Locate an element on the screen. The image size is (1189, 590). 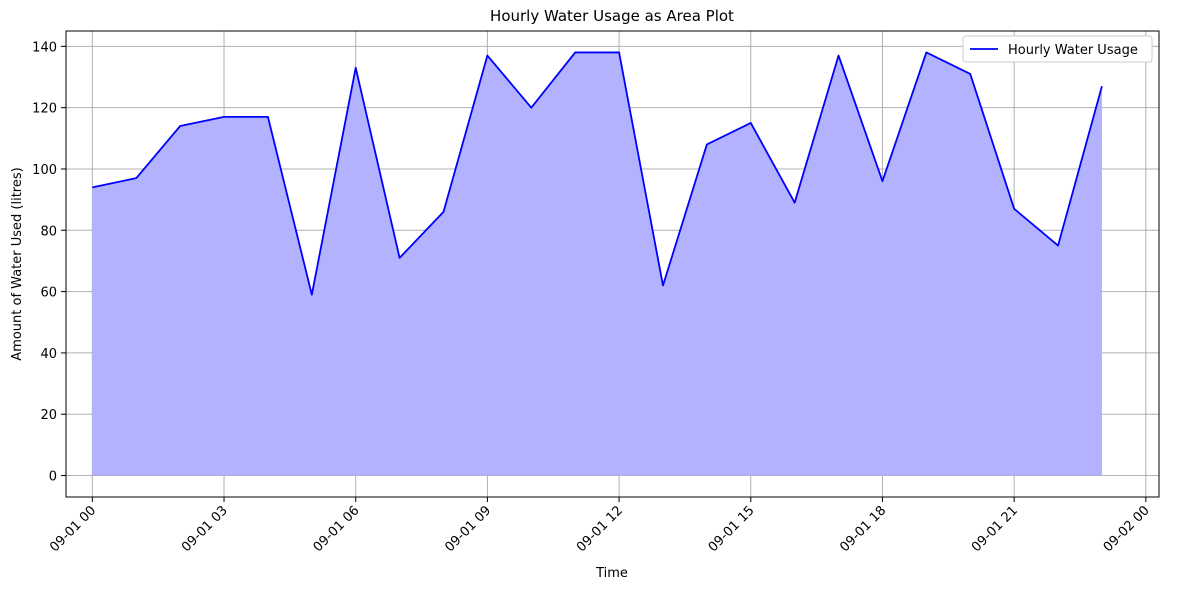
y-tick-label: 40 is located at coordinates (48, 354).